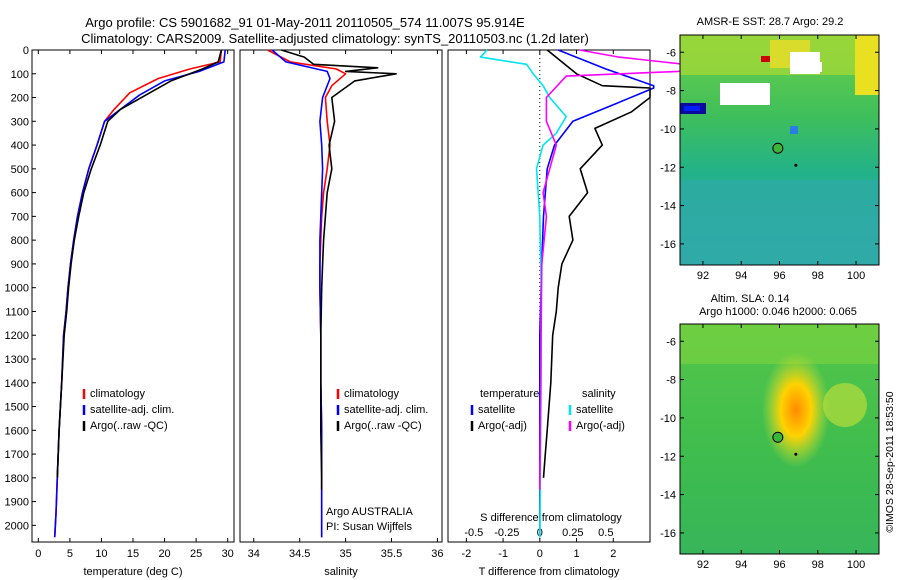  What do you see at coordinates (796, 410) in the screenshot?
I see `sla-anomaly-high` at bounding box center [796, 410].